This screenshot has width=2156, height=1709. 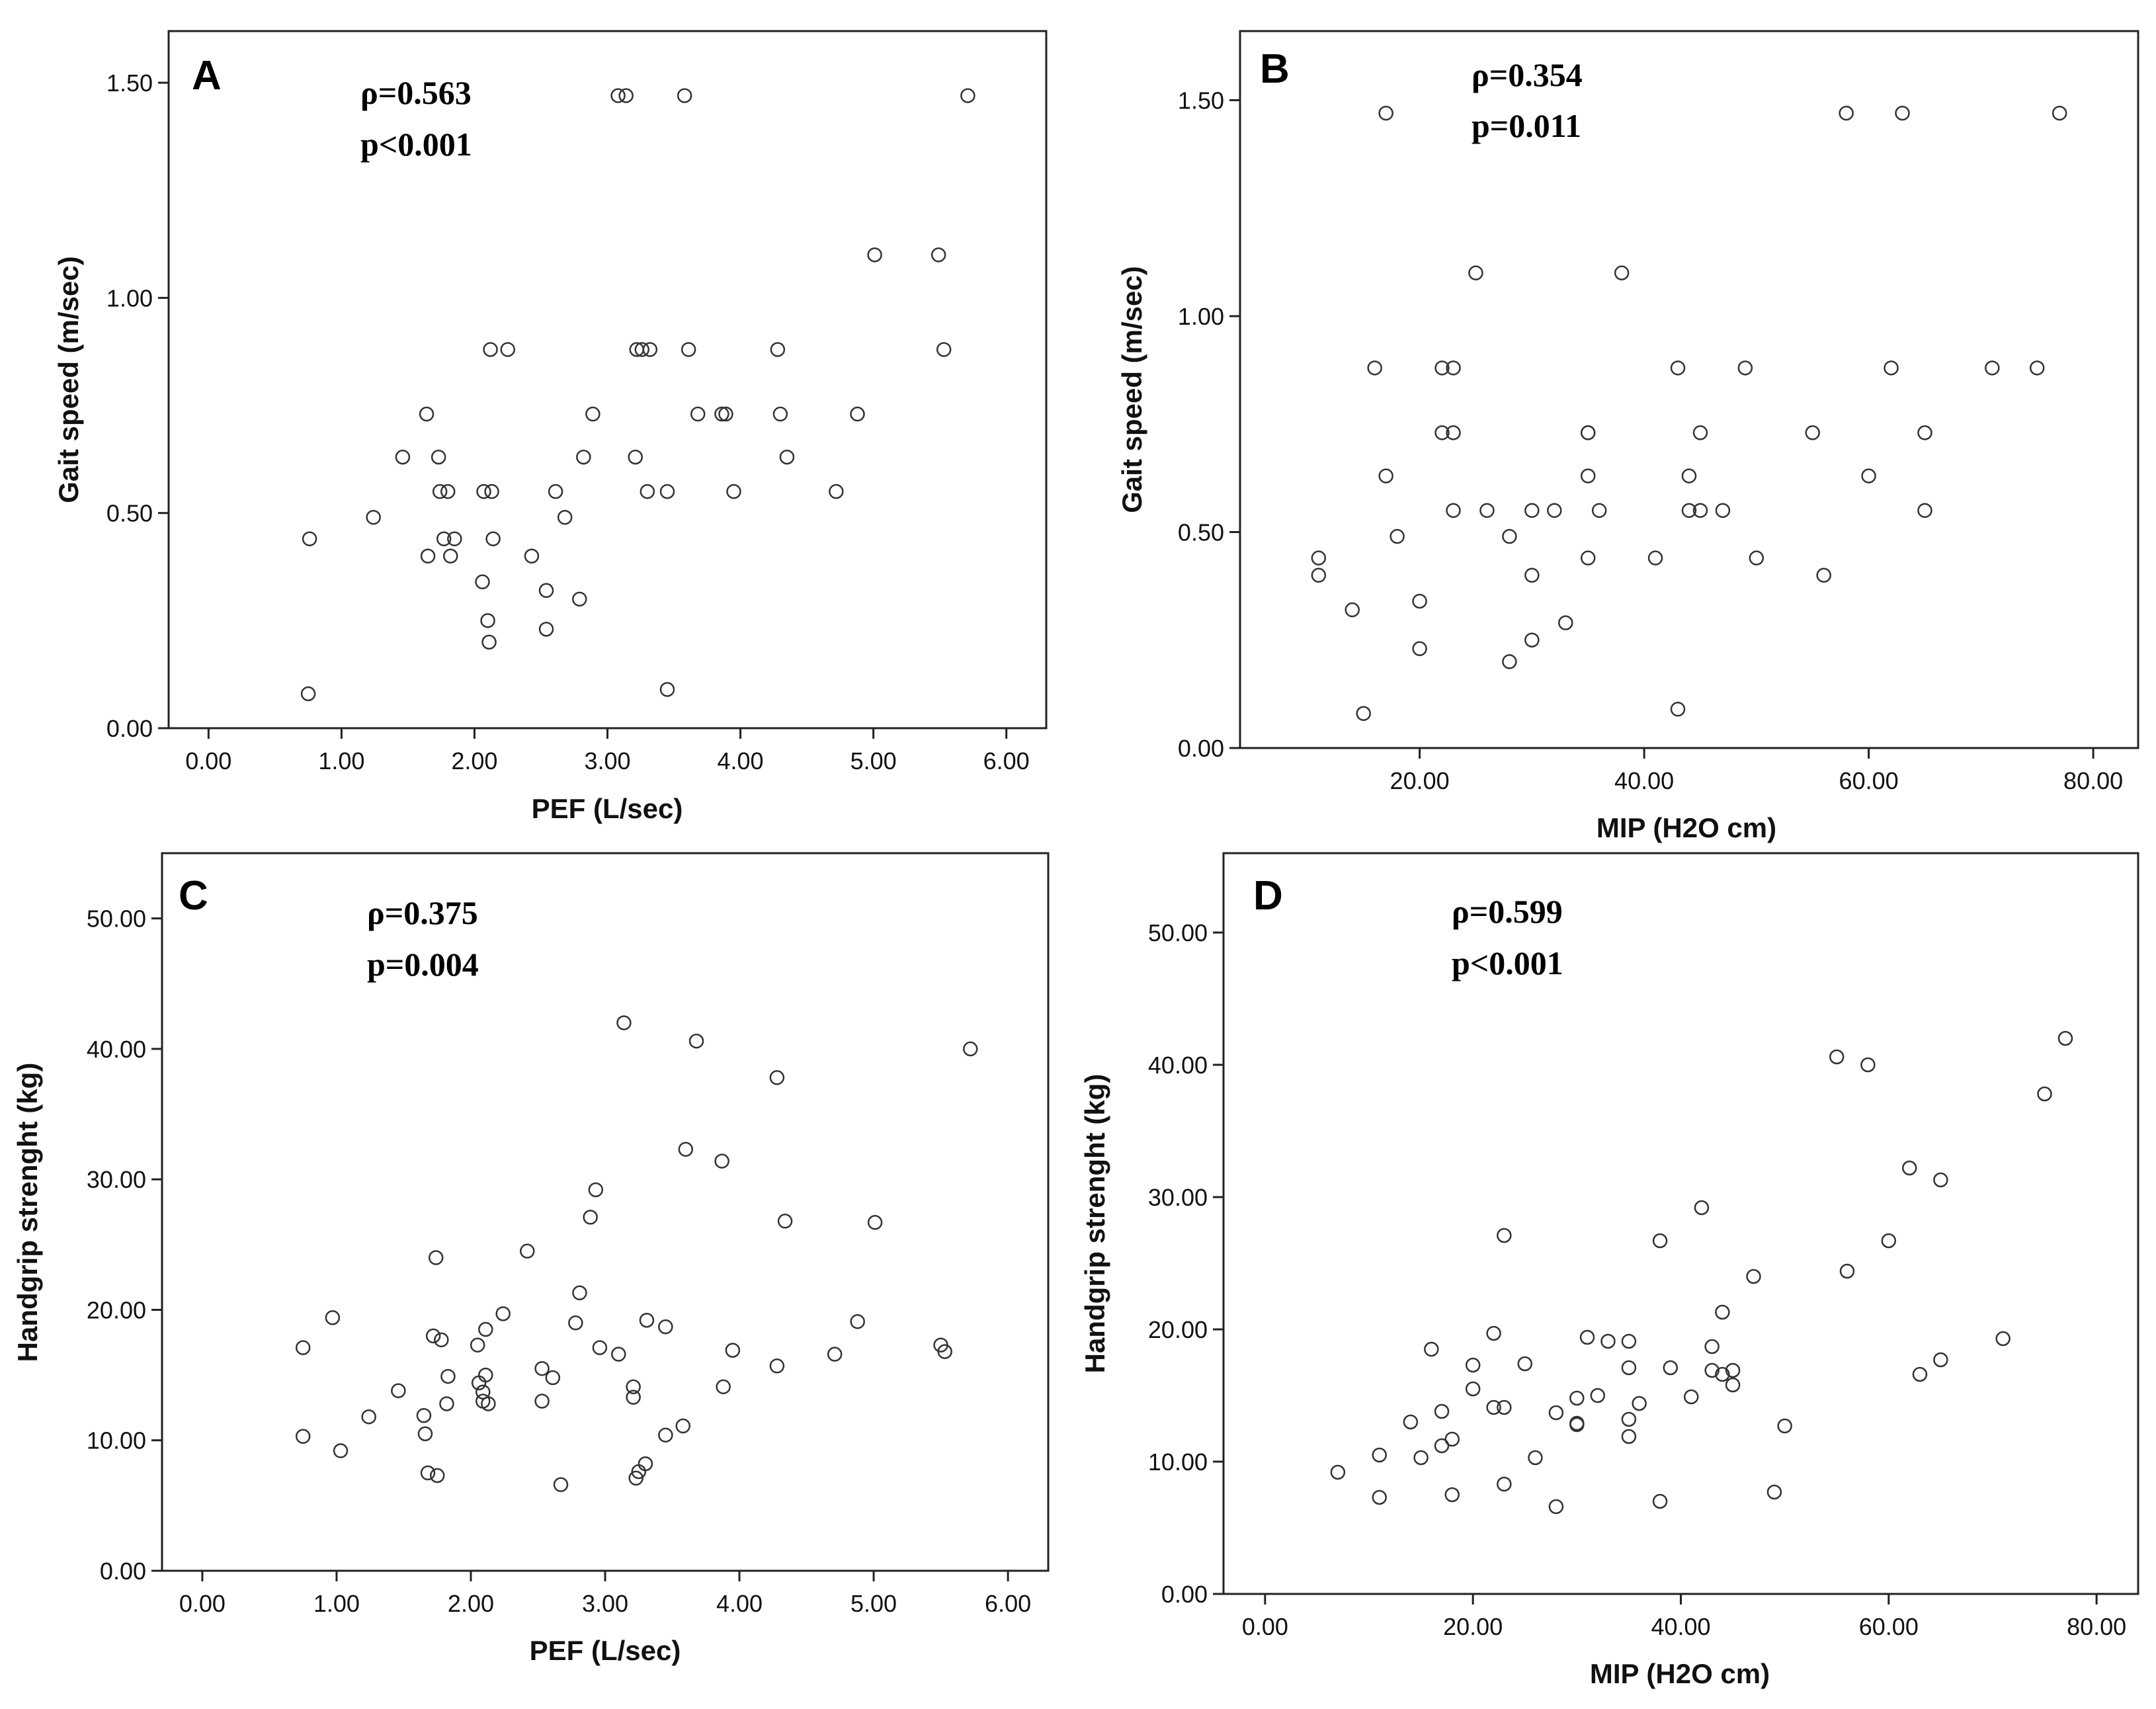 What do you see at coordinates (341, 760) in the screenshot?
I see `panel-a-x-tick-label-1: 1.00` at bounding box center [341, 760].